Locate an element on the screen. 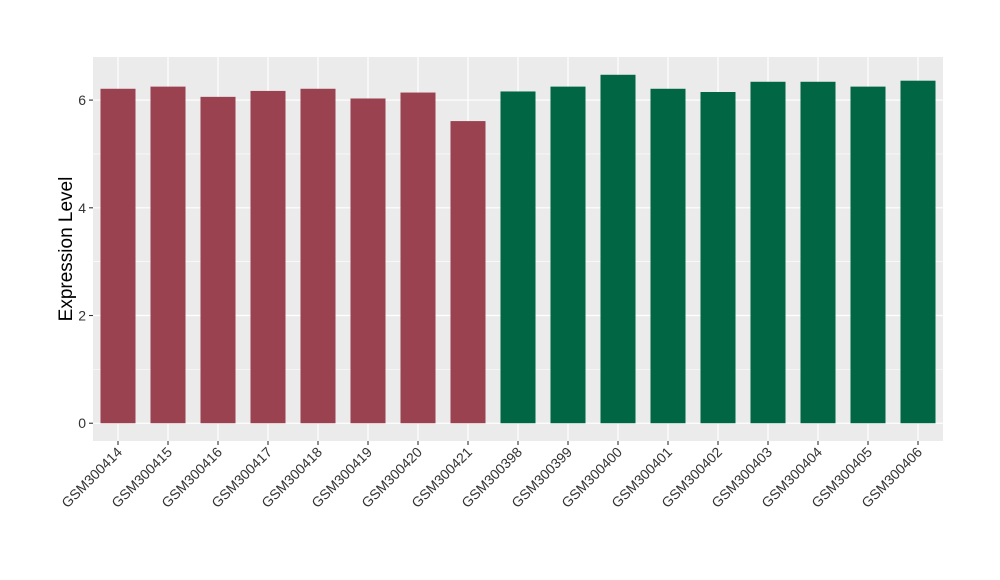 The height and width of the screenshot is (580, 1000). y-tick-label: 2 is located at coordinates (82, 316).